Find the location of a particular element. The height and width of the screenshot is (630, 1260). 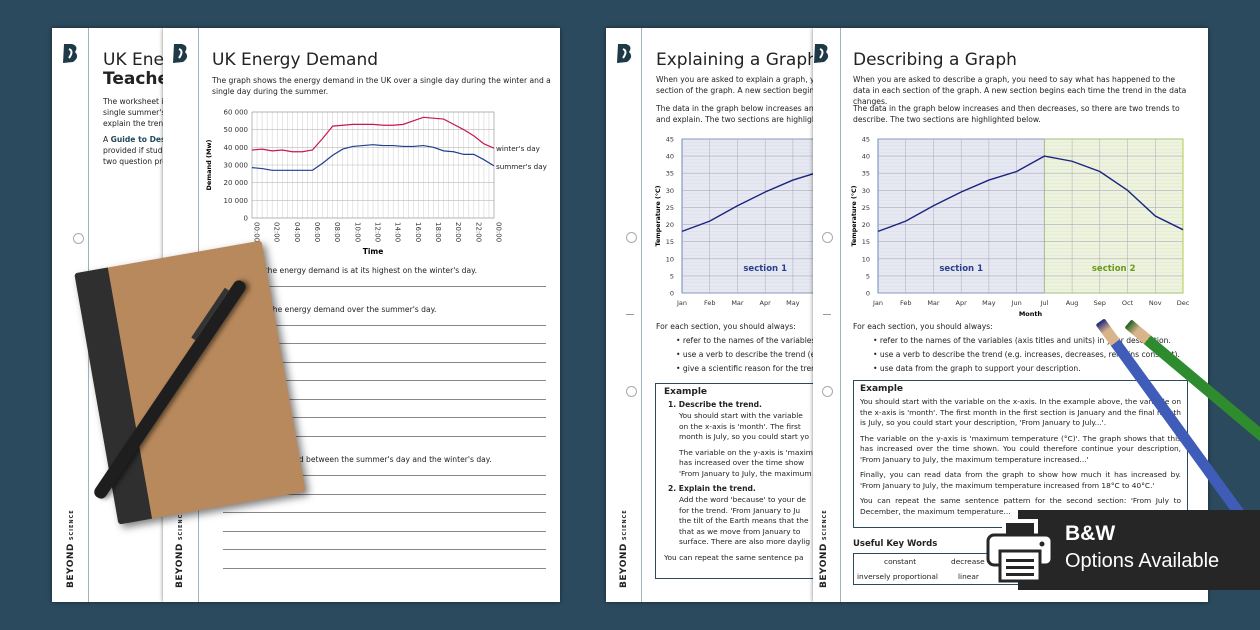

y-tick-label: 45 is located at coordinates (670, 140).